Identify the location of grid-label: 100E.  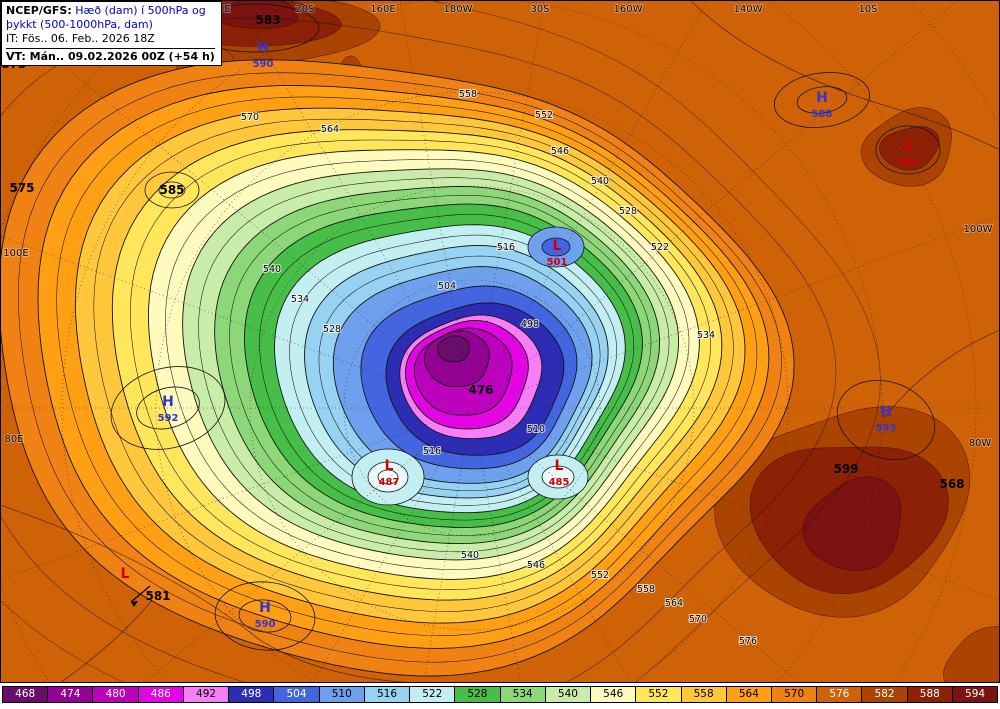
(15, 253).